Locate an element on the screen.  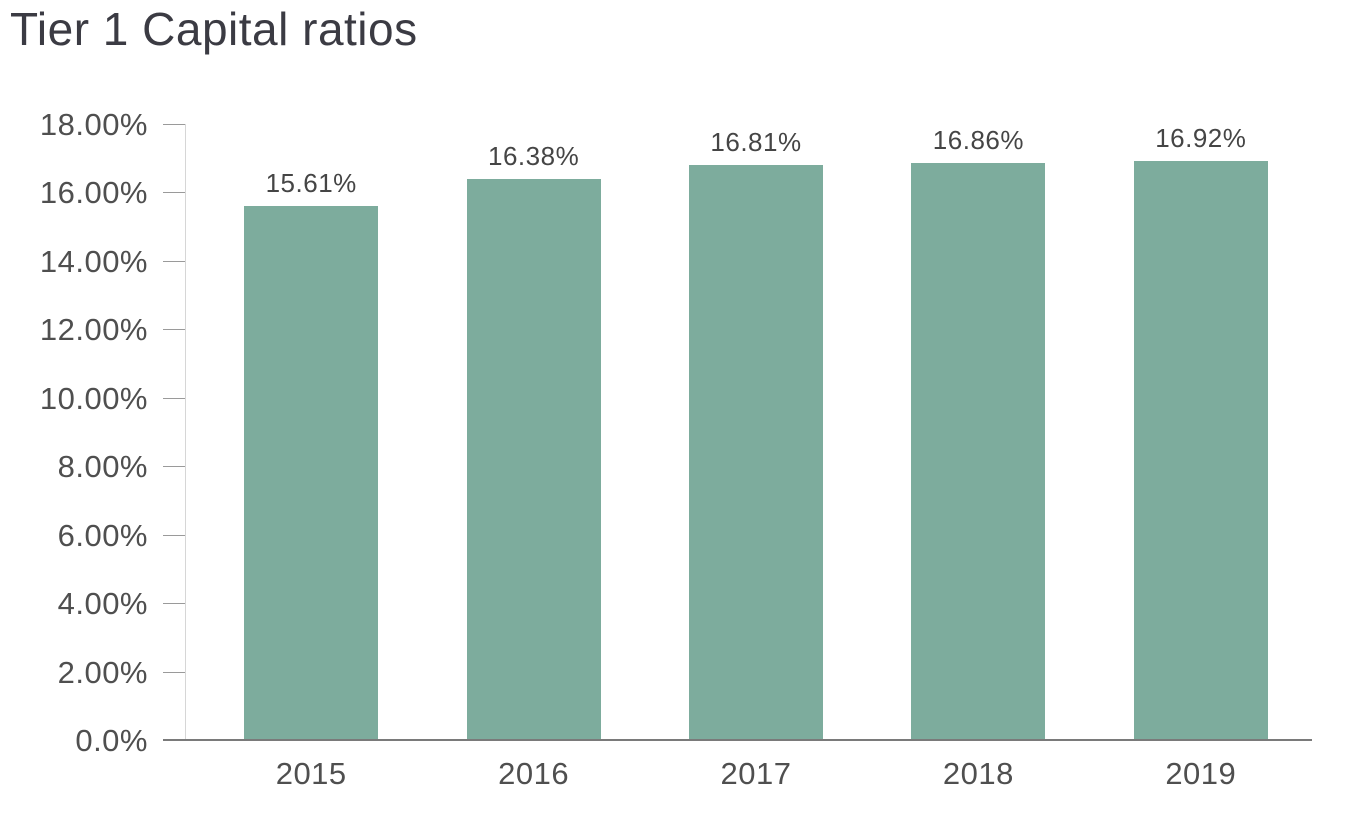
y-tick-label: 6.00% is located at coordinates (102, 535).